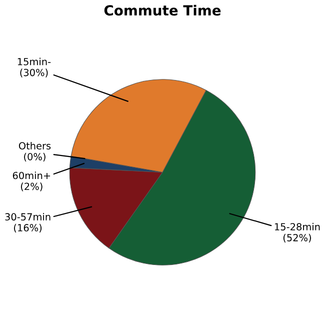 The image size is (325, 325). Describe the element at coordinates (31, 176) in the screenshot. I see `slice-label: 60min+` at that location.